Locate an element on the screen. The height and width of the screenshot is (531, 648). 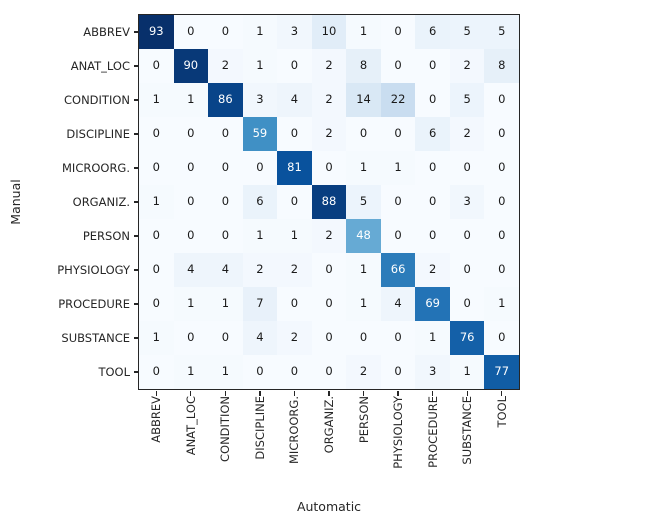
matrix-cell-person-organiz: 2 is located at coordinates (329, 236).